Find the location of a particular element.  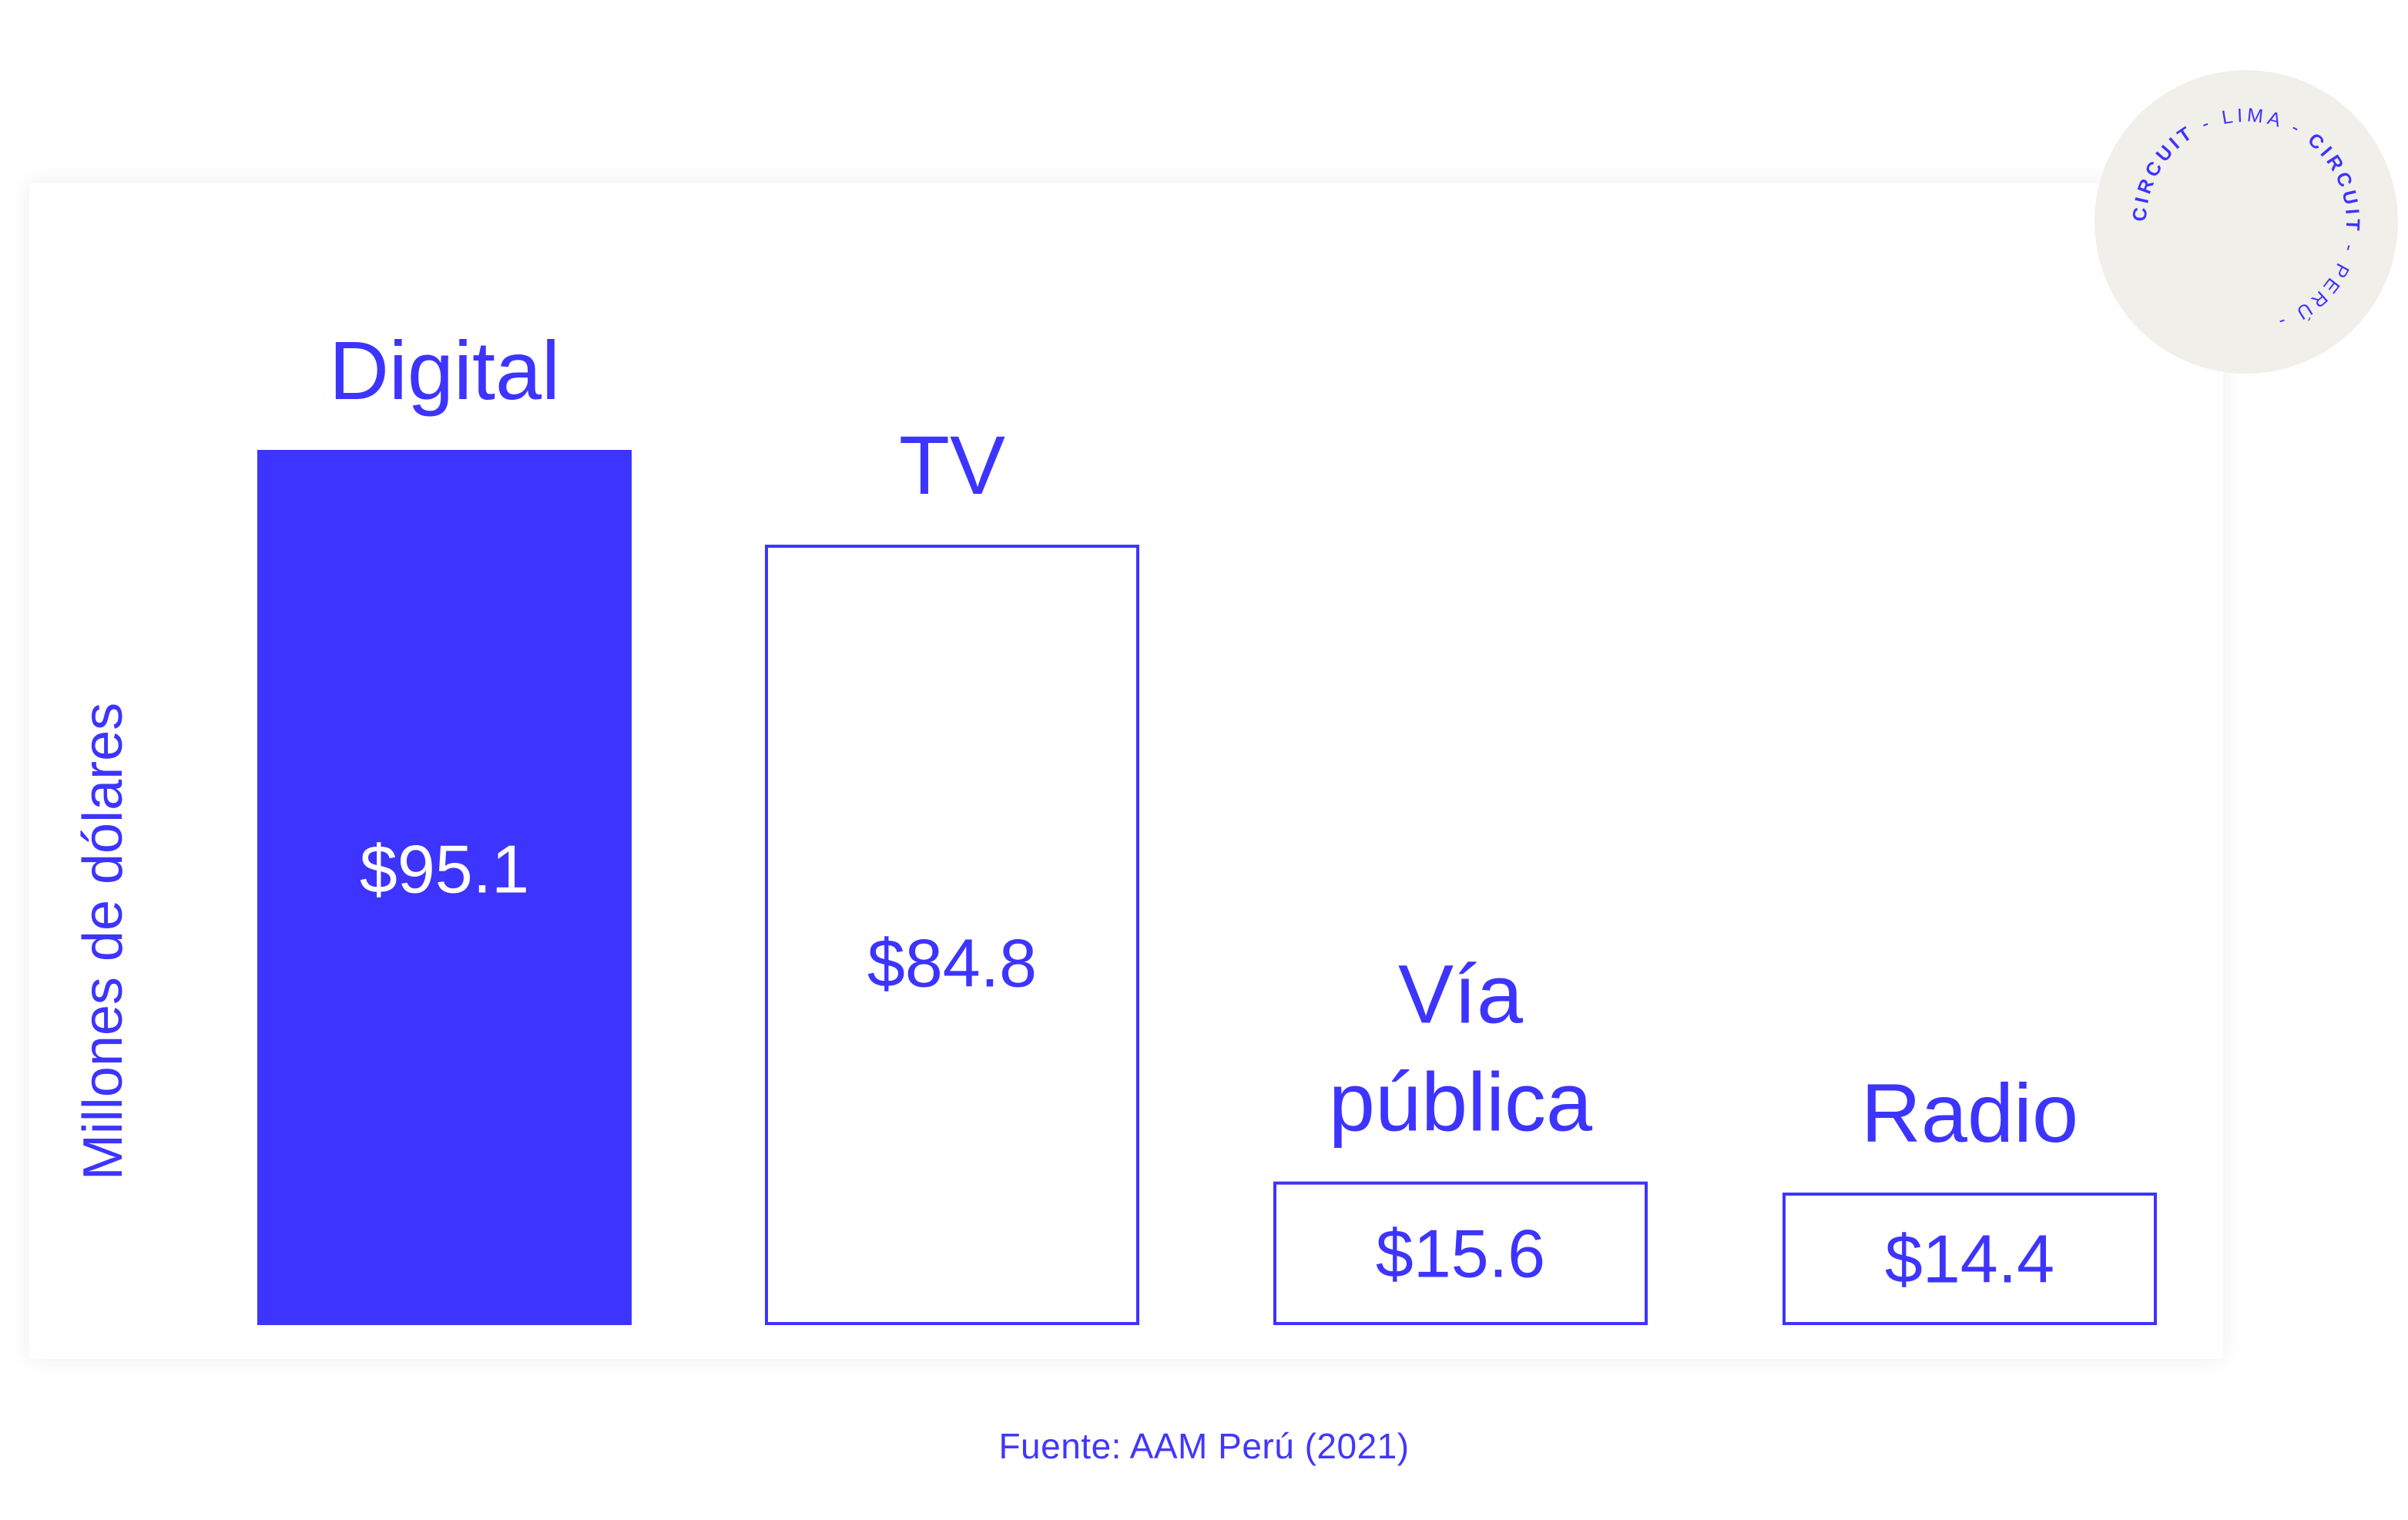

bar-value-label: $14.4 is located at coordinates (1969, 1258).